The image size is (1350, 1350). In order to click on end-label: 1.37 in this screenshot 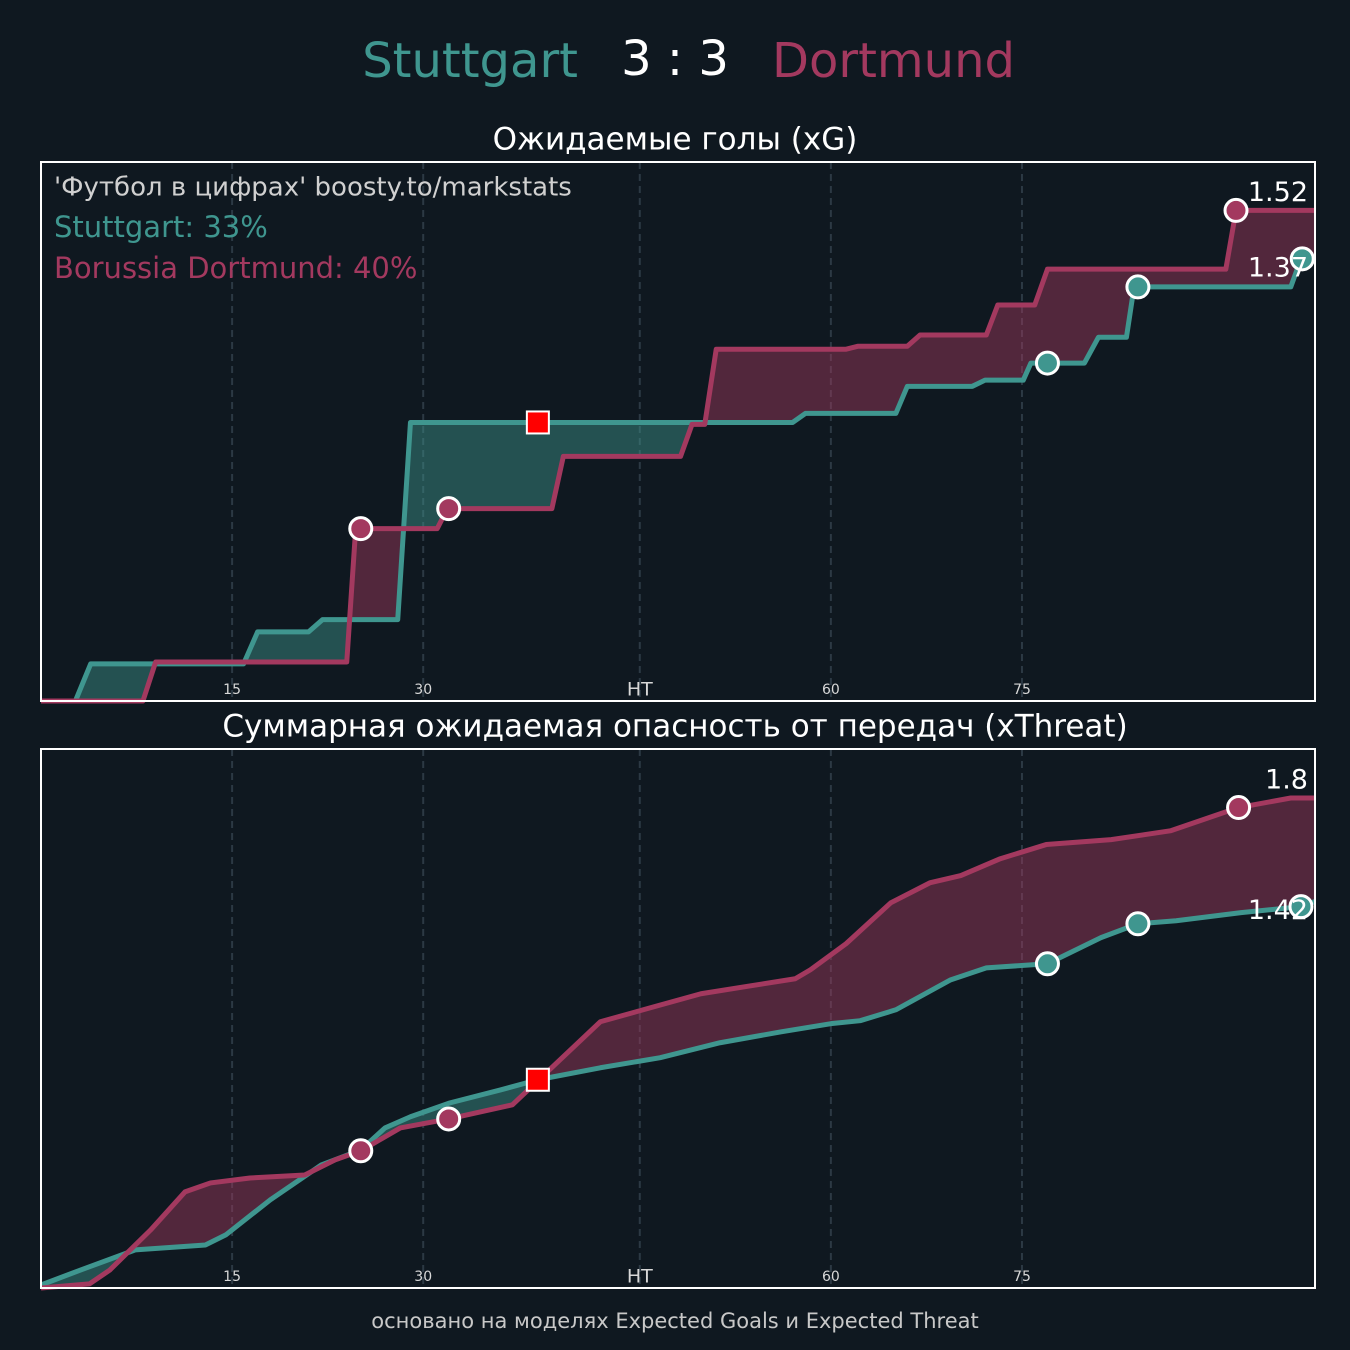, I will do `click(1278, 267)`.